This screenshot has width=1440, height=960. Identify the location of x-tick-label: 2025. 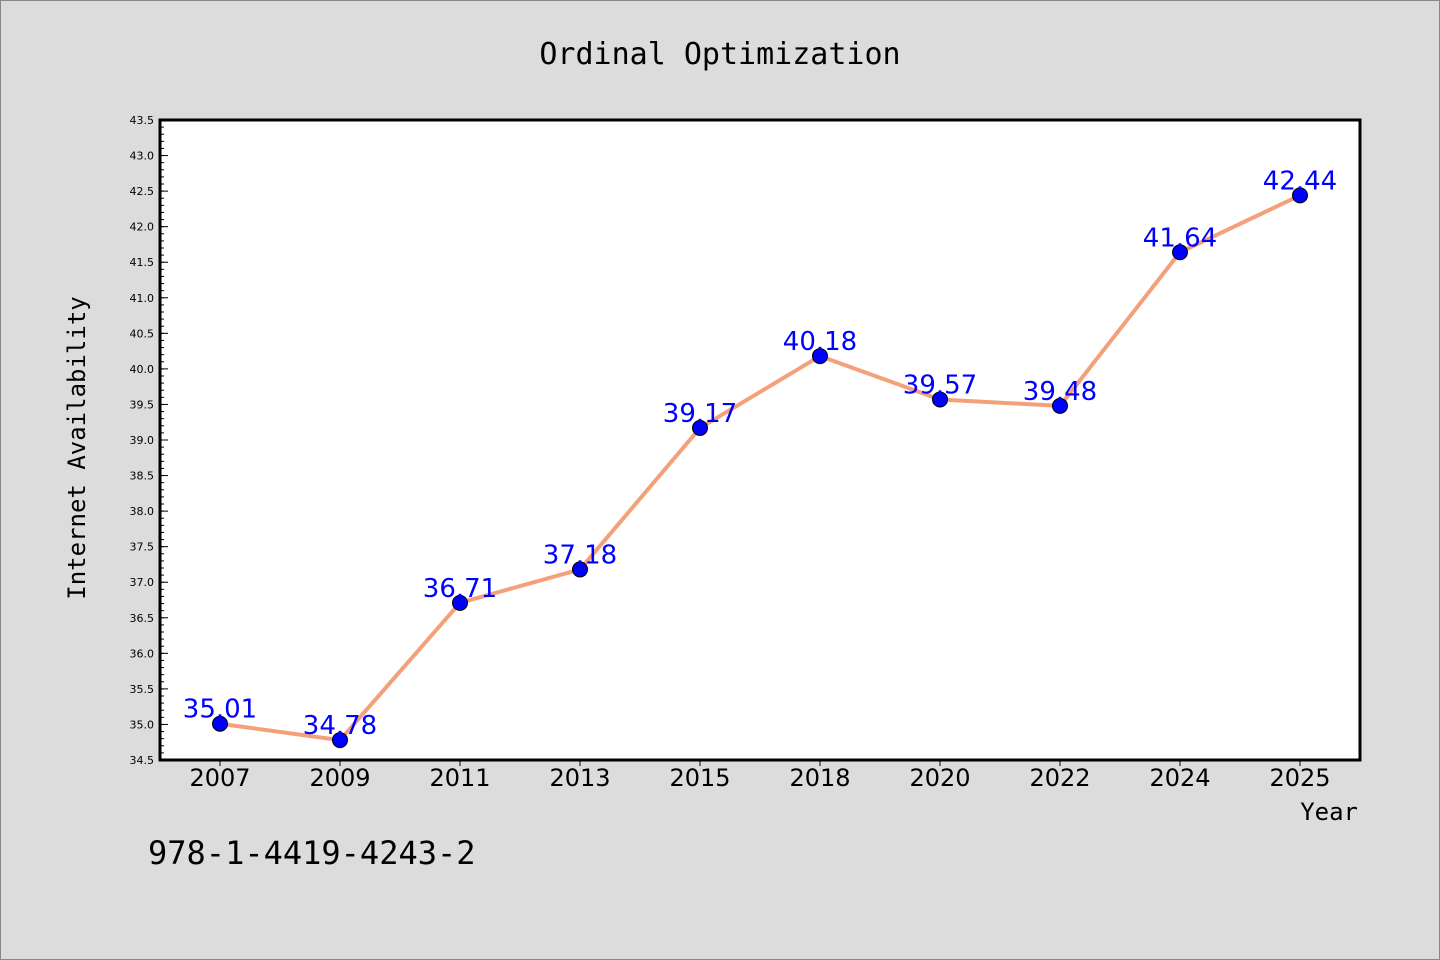
(1299, 778).